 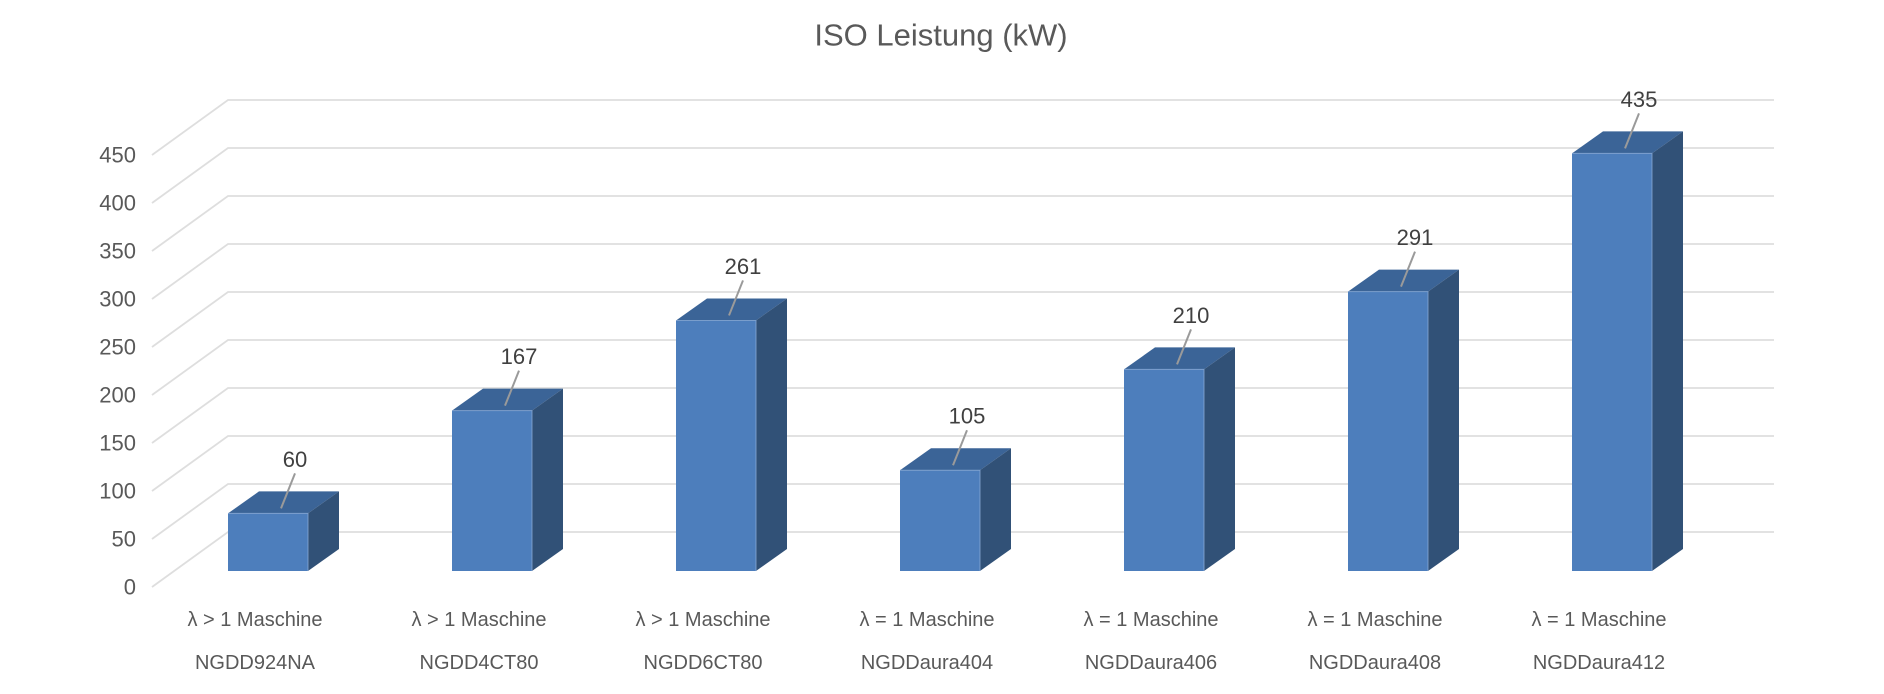 I want to click on y-axis-tick-label: 100, so click(x=117, y=491).